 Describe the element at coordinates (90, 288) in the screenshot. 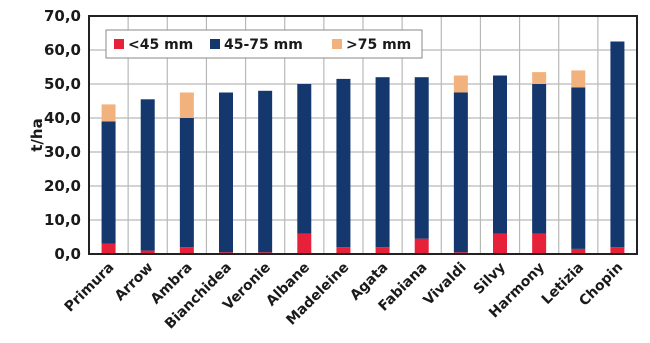

I see `x-tick-label: Primura` at that location.